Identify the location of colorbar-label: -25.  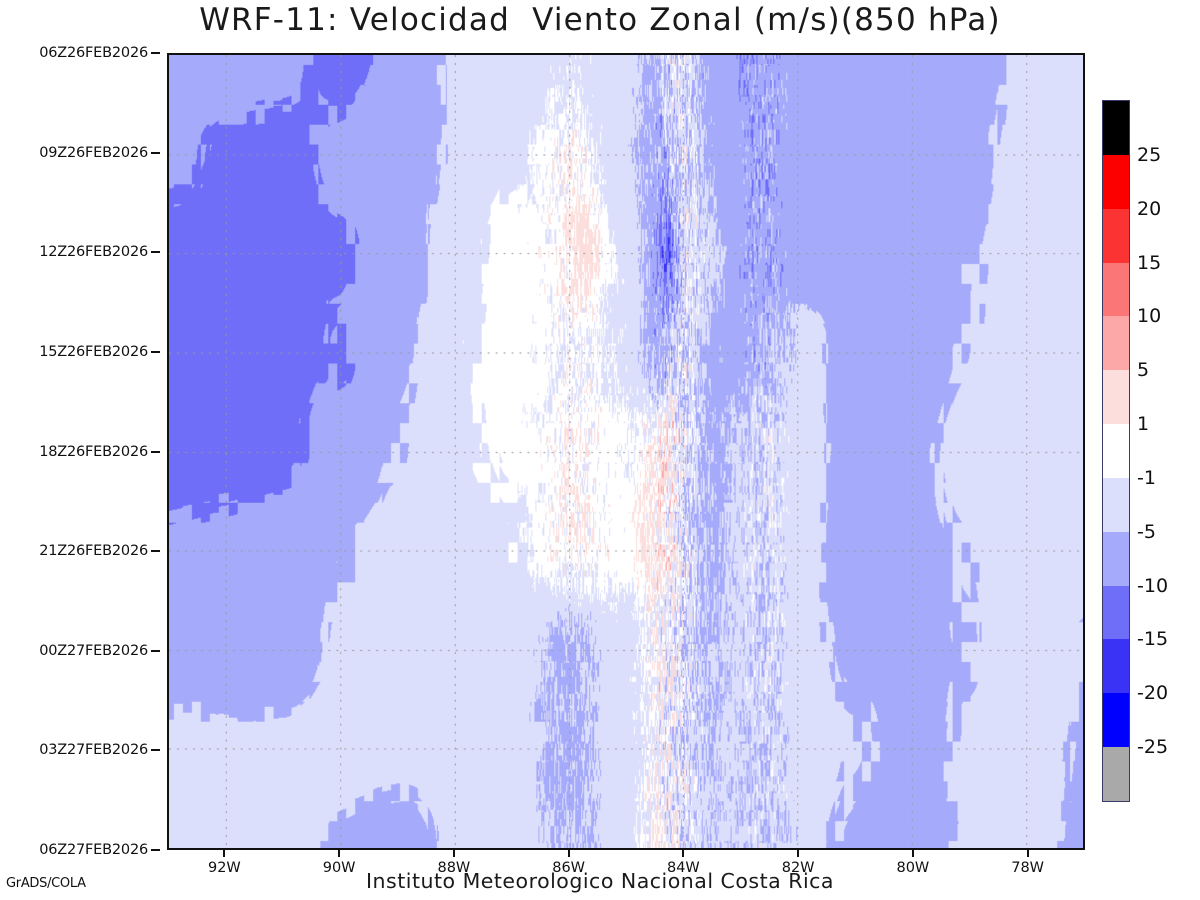
(1153, 747).